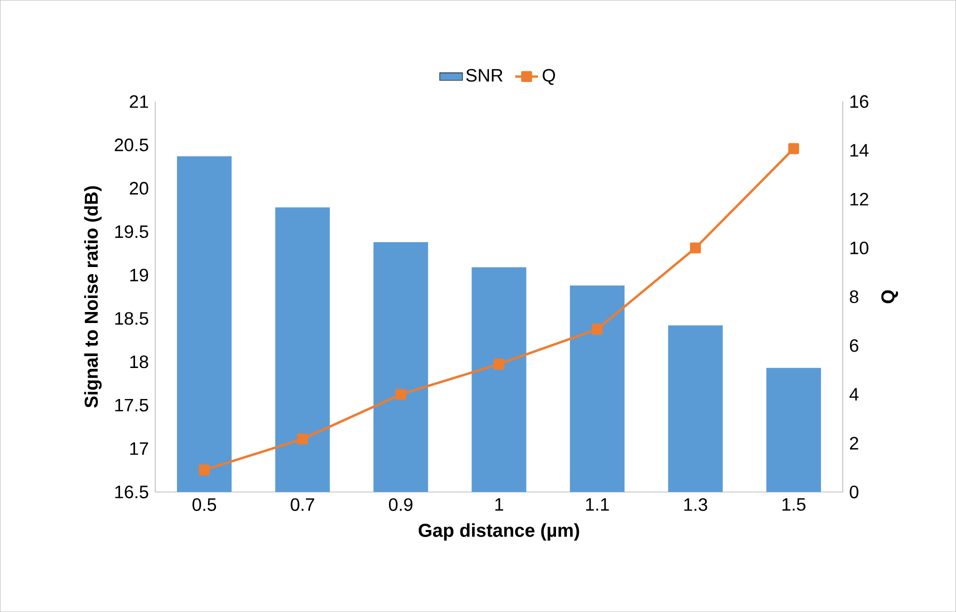  What do you see at coordinates (204, 504) in the screenshot?
I see `x-tick-label: 0.5` at bounding box center [204, 504].